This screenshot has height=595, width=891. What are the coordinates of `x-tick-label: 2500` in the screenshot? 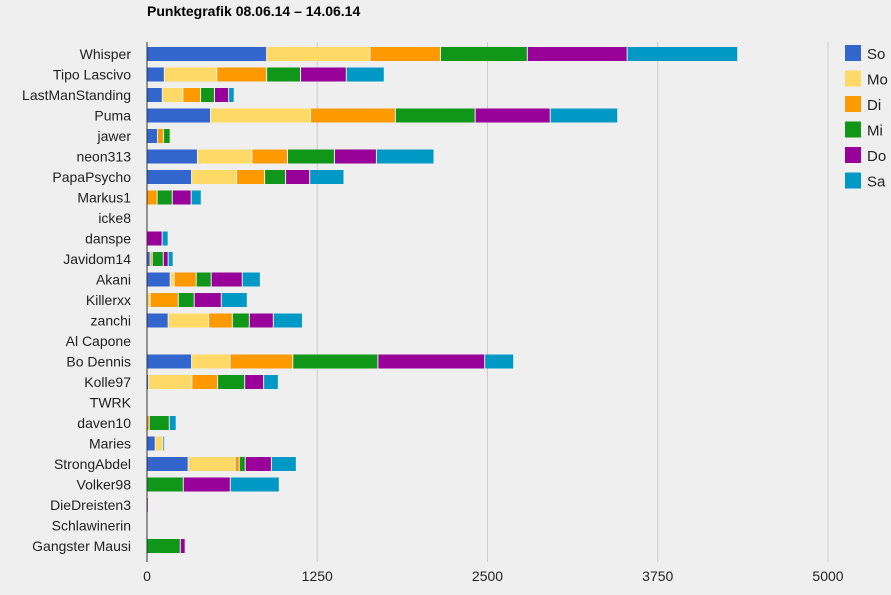 It's located at (487, 576).